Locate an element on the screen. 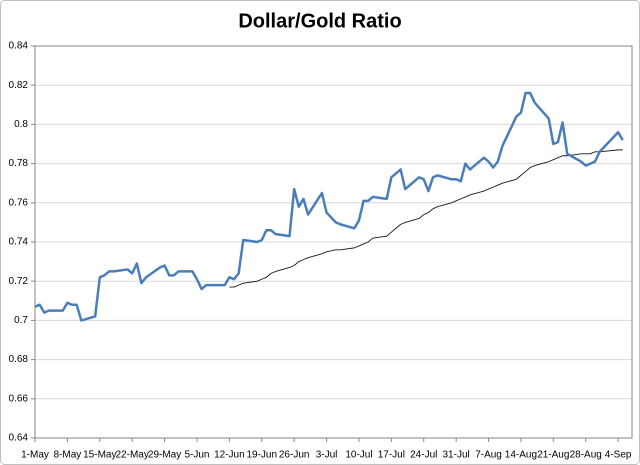  x-tick-label: 17-Jul is located at coordinates (391, 455).